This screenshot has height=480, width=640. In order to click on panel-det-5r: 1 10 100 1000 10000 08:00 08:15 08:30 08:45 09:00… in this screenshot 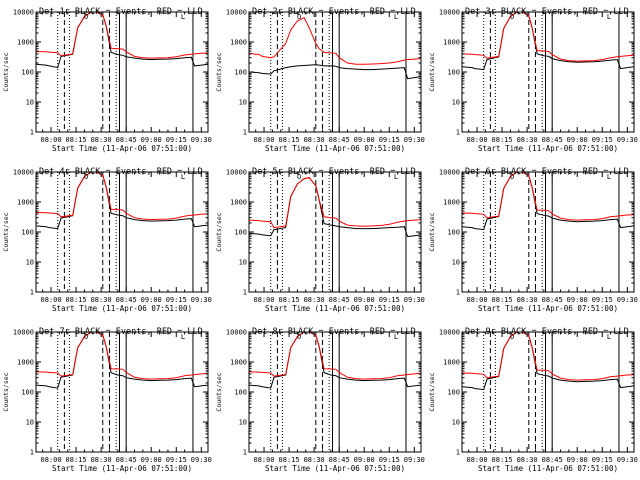, I will do `click(320, 240)`.